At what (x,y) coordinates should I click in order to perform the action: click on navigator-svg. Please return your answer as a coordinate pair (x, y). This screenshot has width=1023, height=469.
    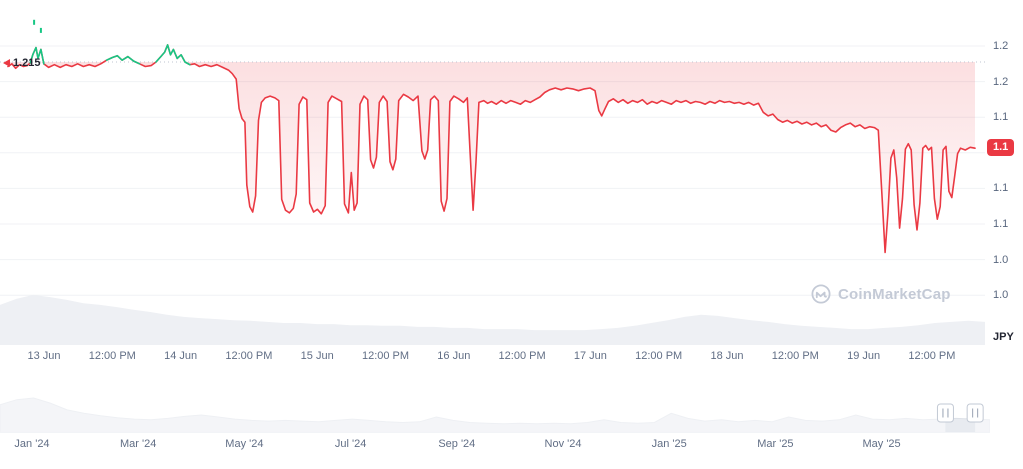
    Looking at the image, I should click on (495, 414).